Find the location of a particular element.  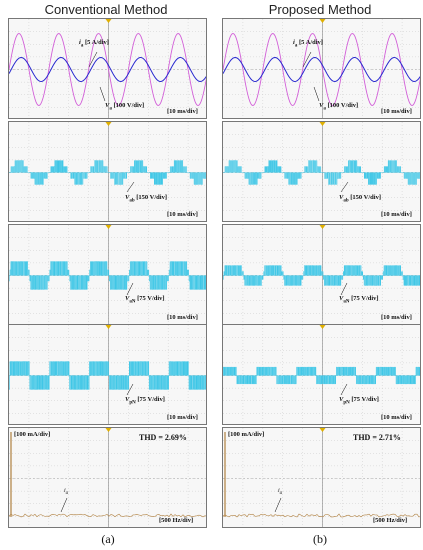

vpn-panel-left: VpN [75 V/div] [10 ms/div] is located at coordinates (107, 374).